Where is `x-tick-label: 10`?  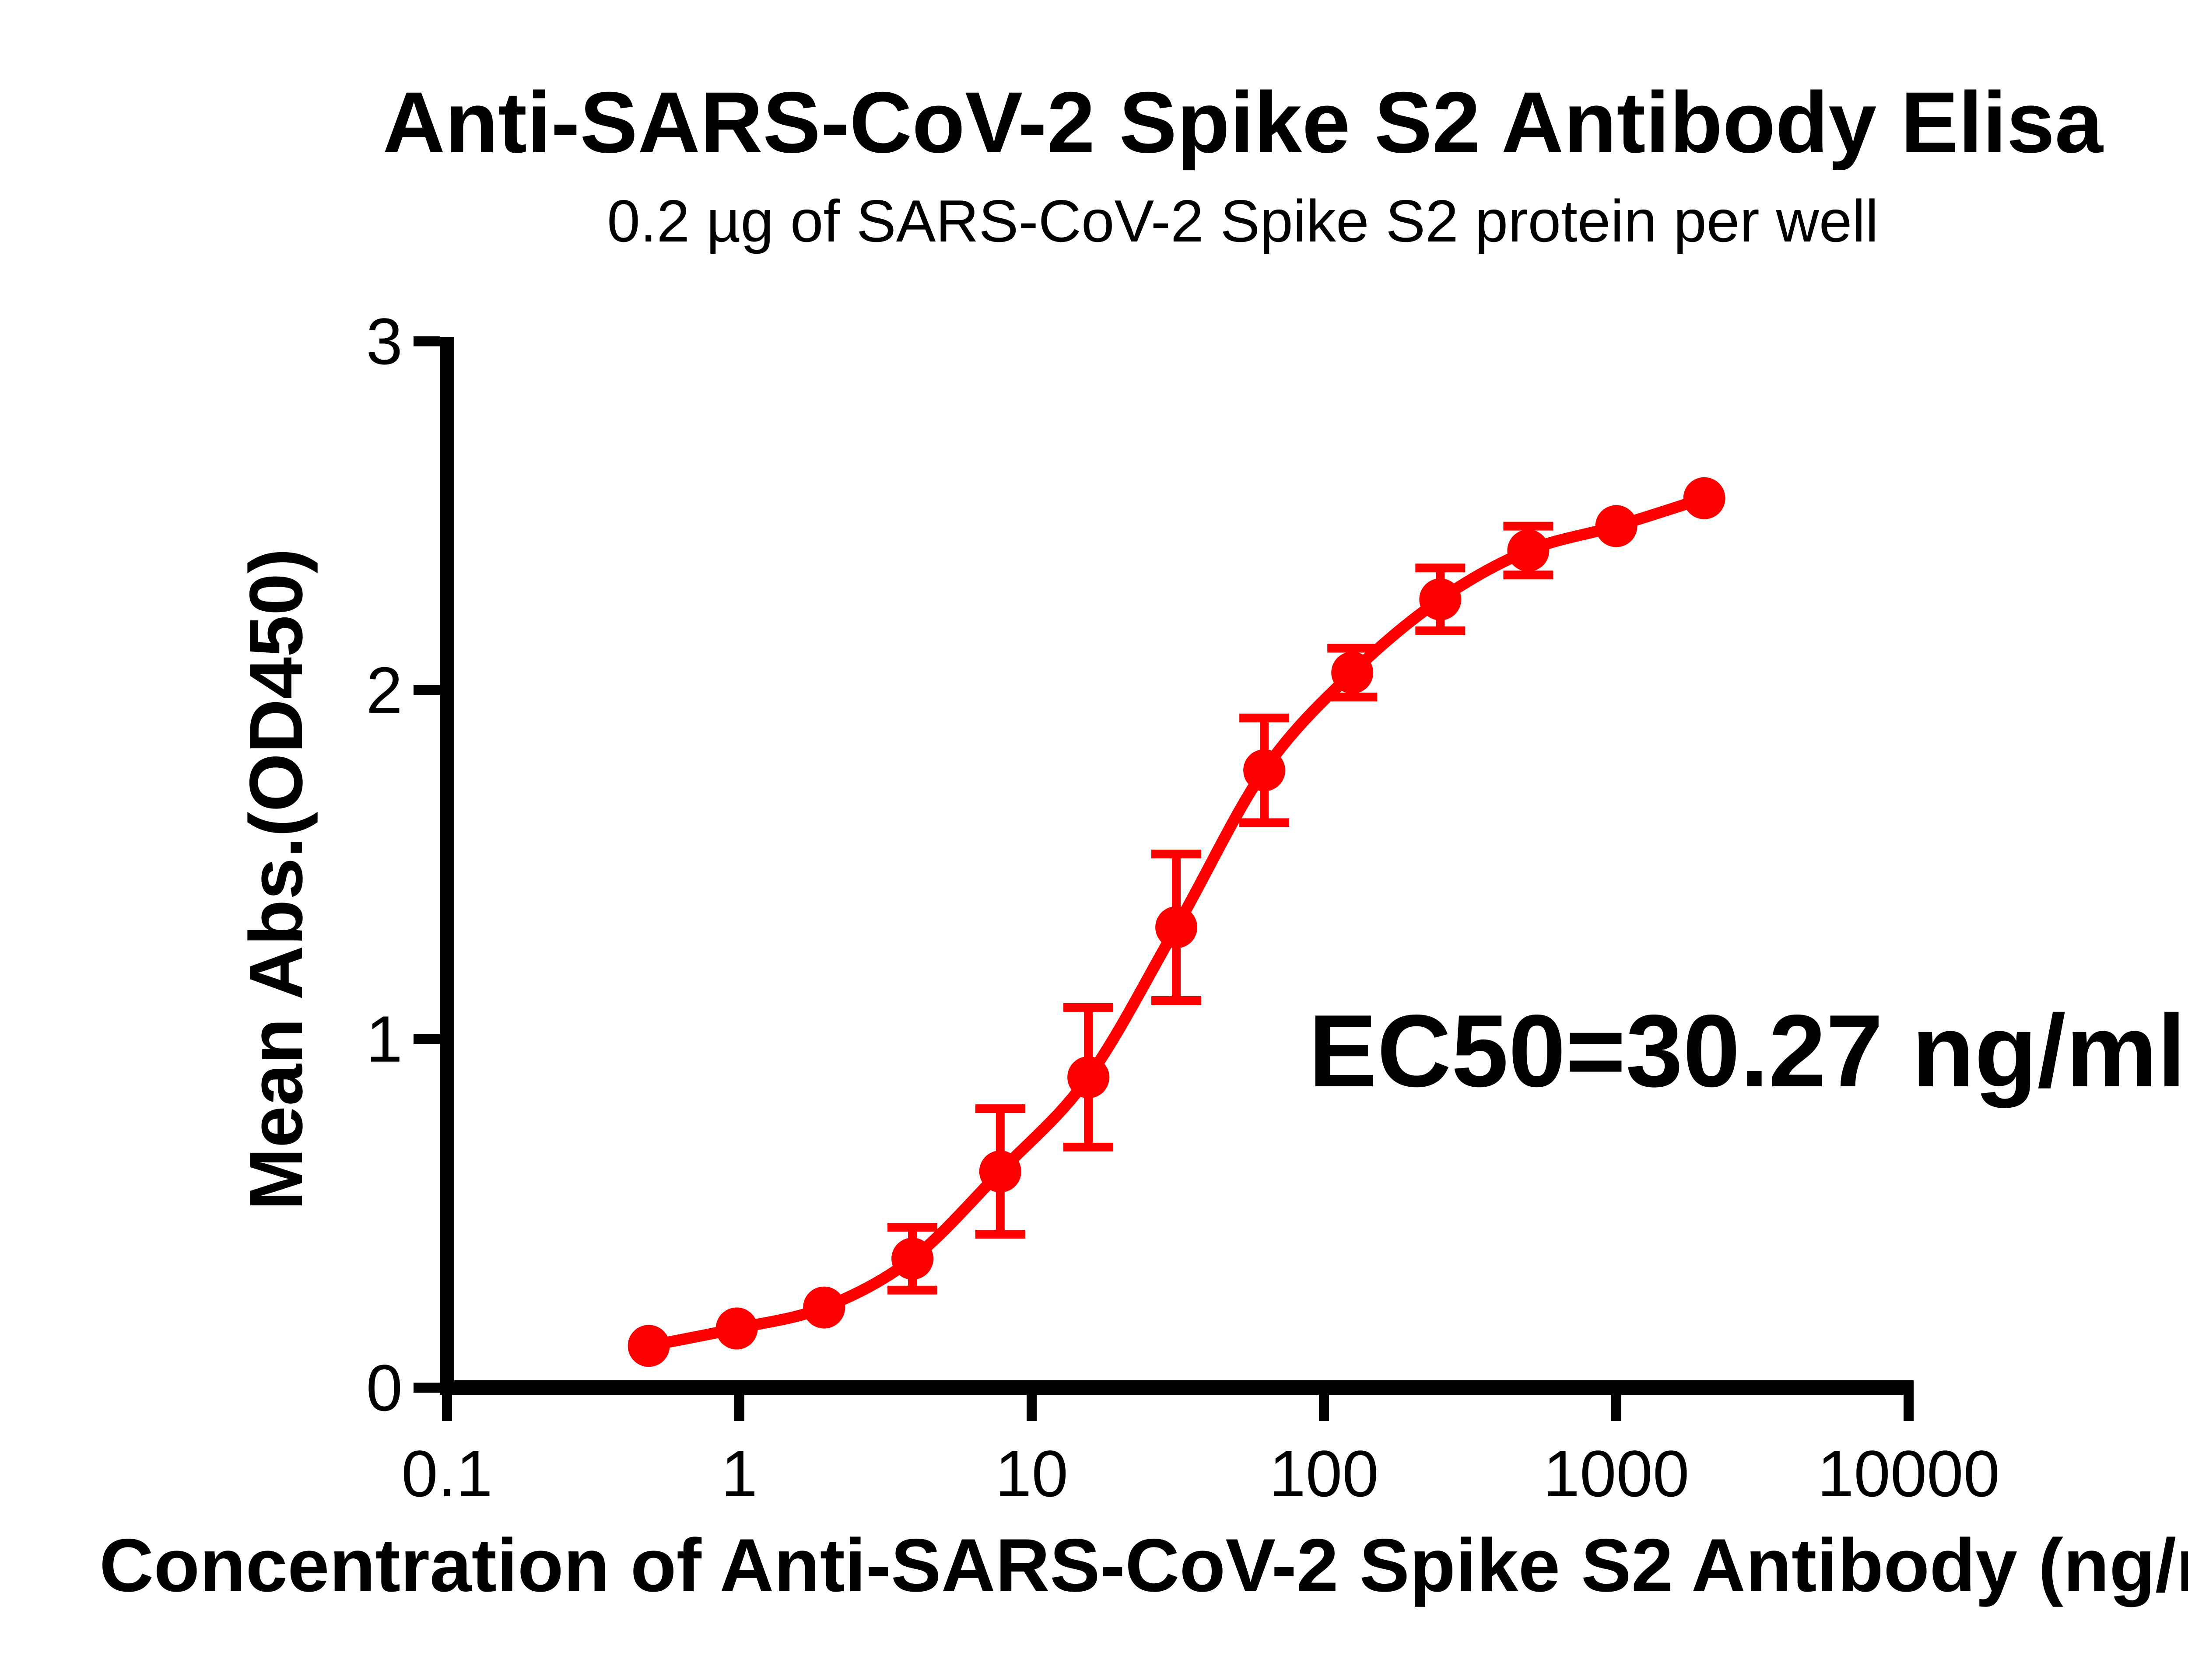
x-tick-label: 10 is located at coordinates (1031, 1473).